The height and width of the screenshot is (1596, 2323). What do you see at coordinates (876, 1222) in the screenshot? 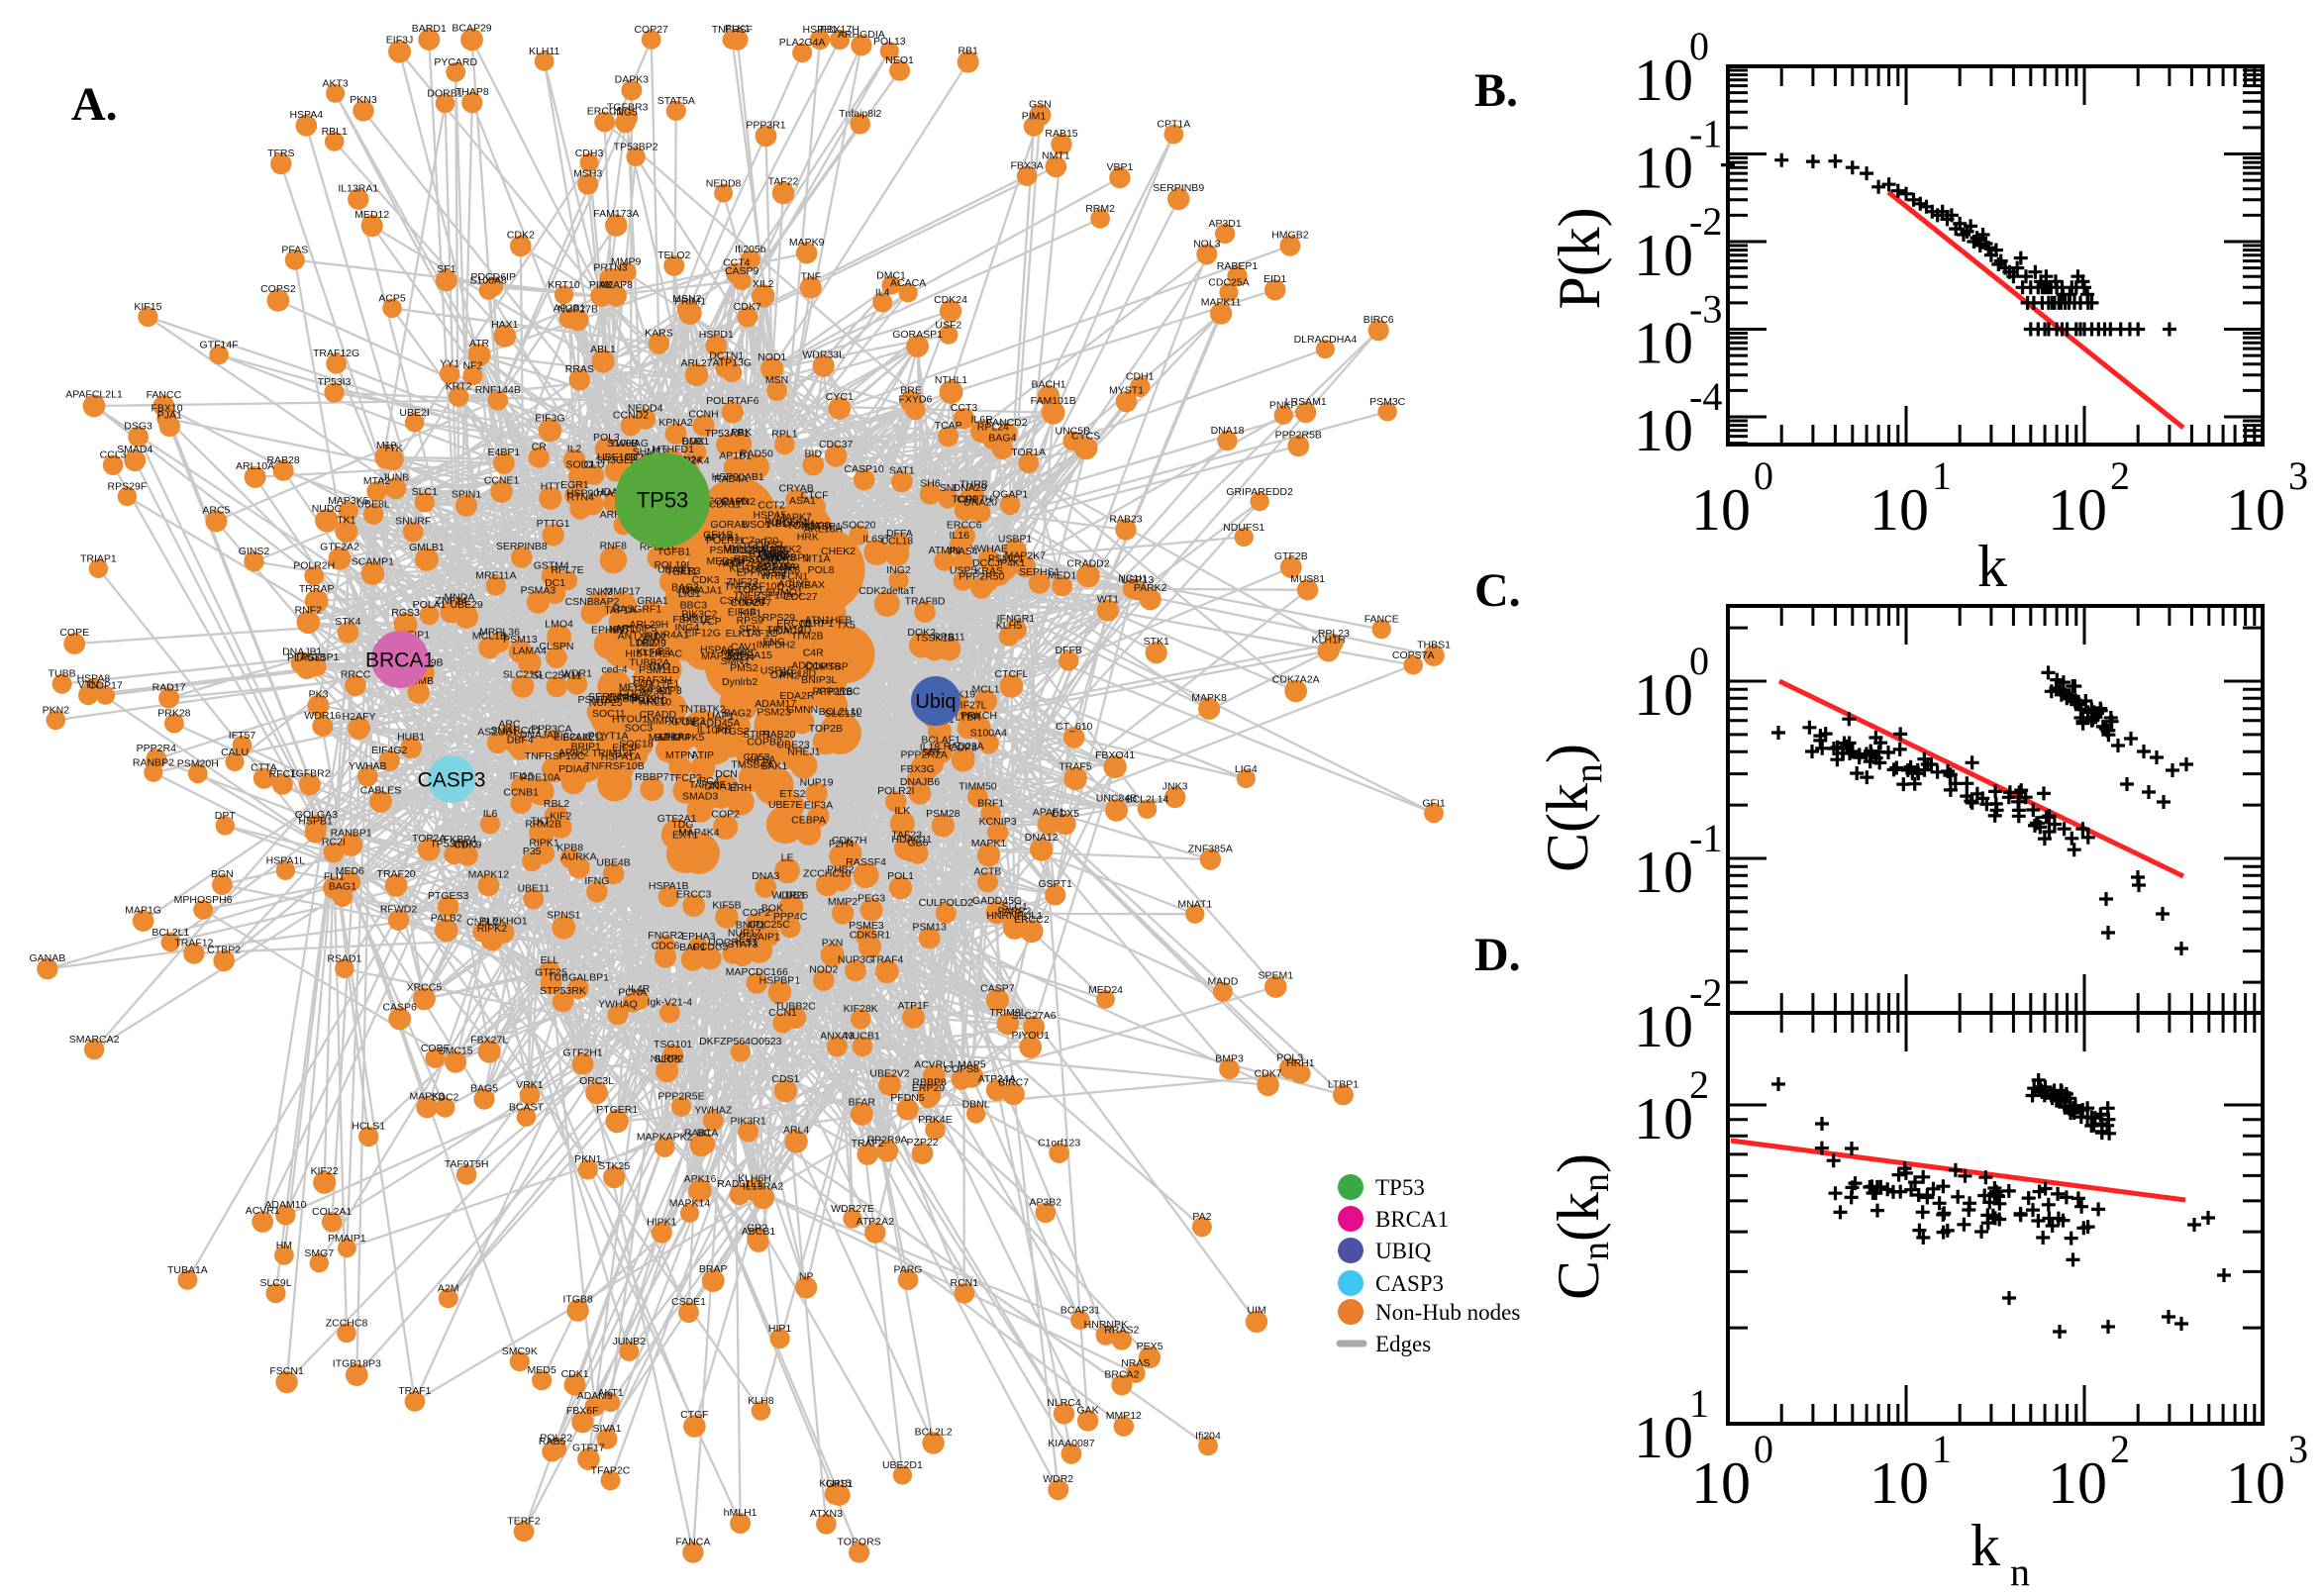
I see `svg-text: ATP2A2` at bounding box center [876, 1222].